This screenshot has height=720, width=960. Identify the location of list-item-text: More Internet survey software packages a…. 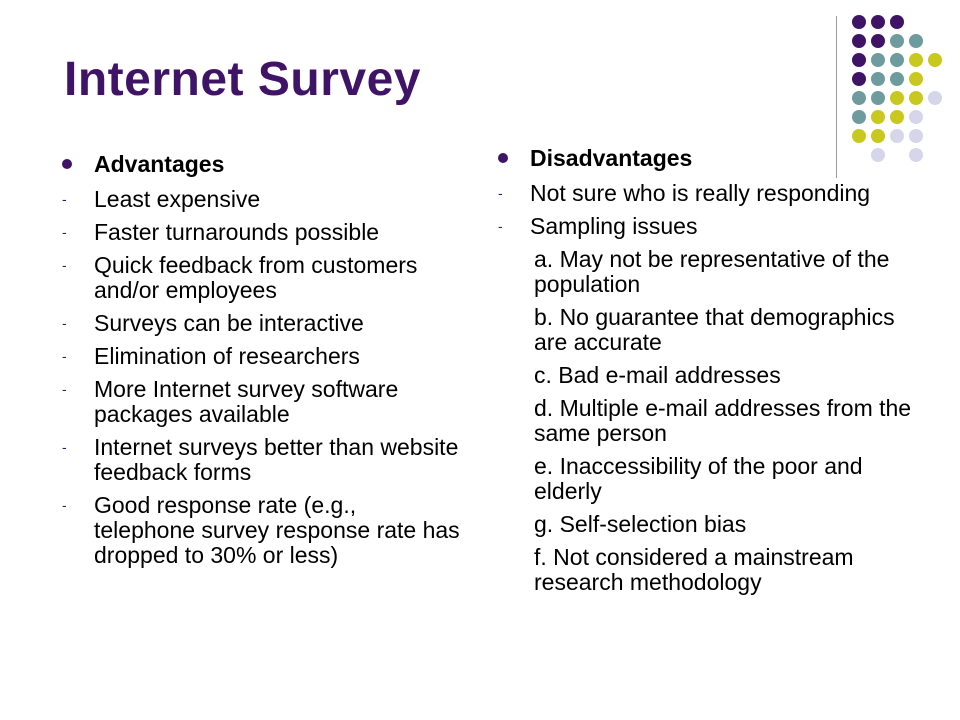
(246, 401).